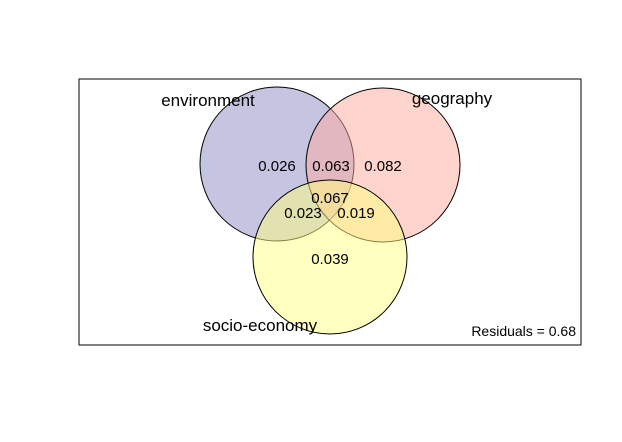 Image resolution: width=622 pixels, height=442 pixels. Describe the element at coordinates (356, 213) in the screenshot. I see `region-geography-socio: 0.019` at that location.